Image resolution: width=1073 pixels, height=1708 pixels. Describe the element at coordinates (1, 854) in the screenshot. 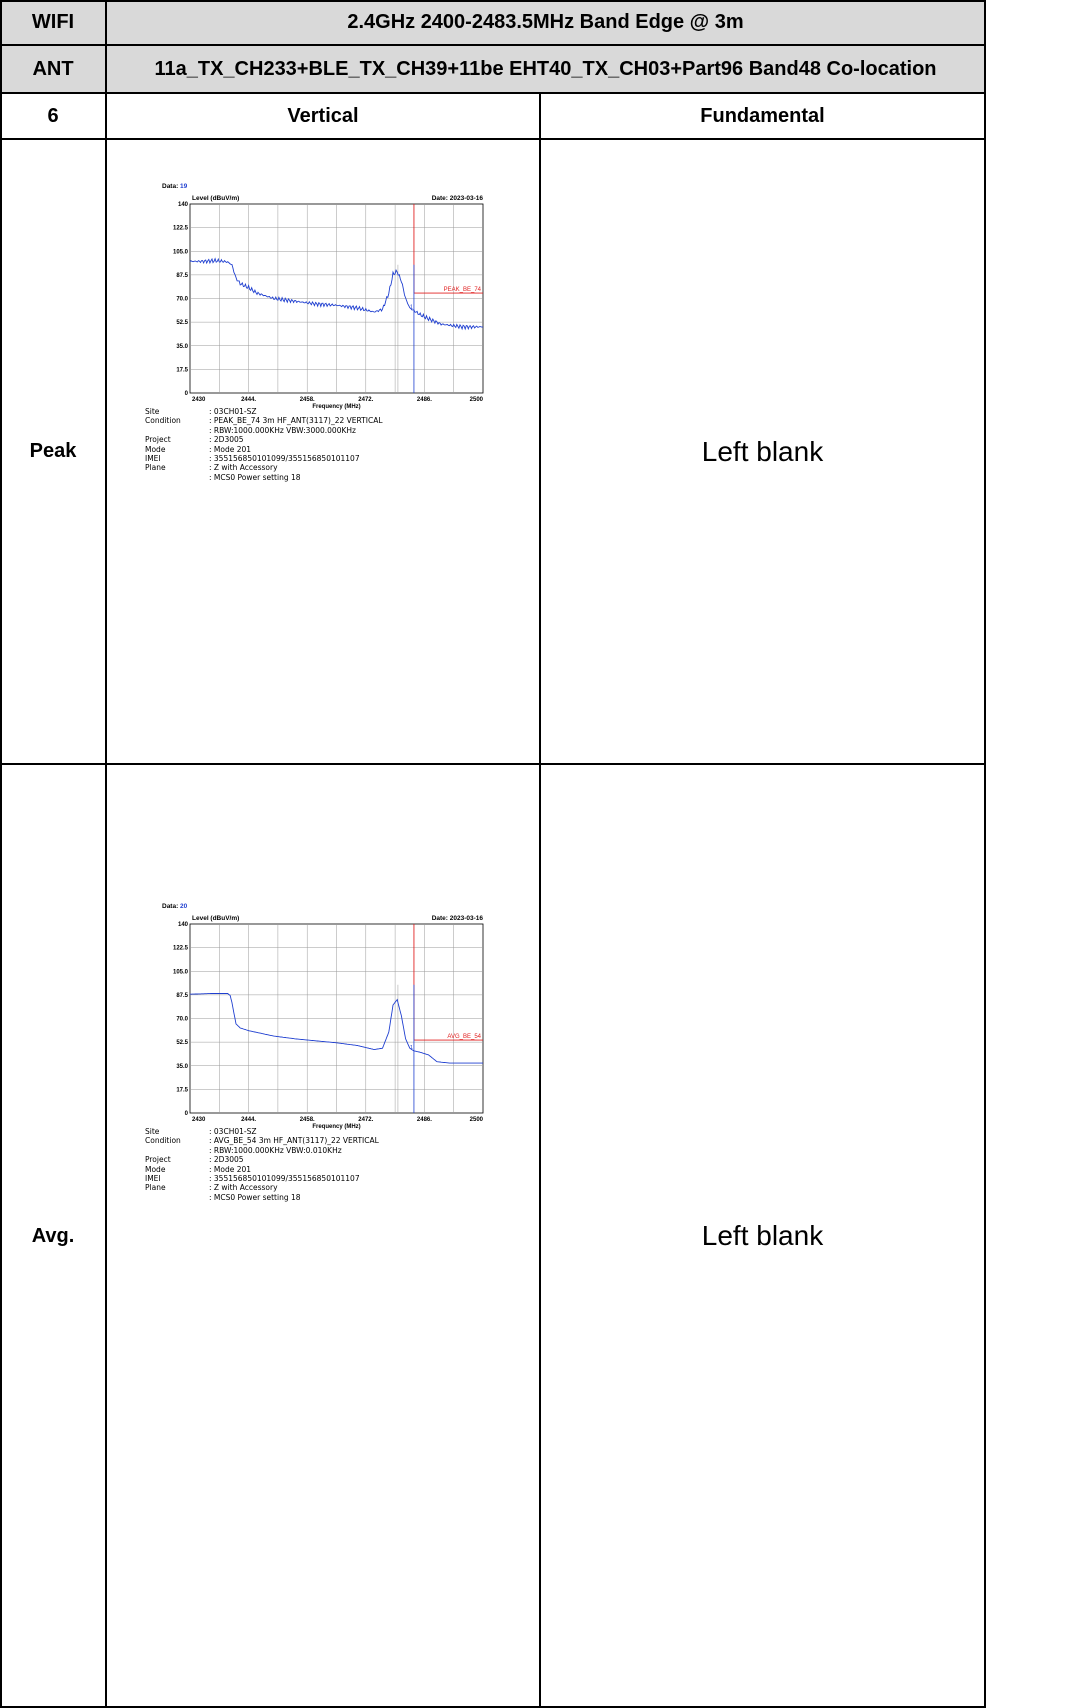

I see `table-border-left` at that location.